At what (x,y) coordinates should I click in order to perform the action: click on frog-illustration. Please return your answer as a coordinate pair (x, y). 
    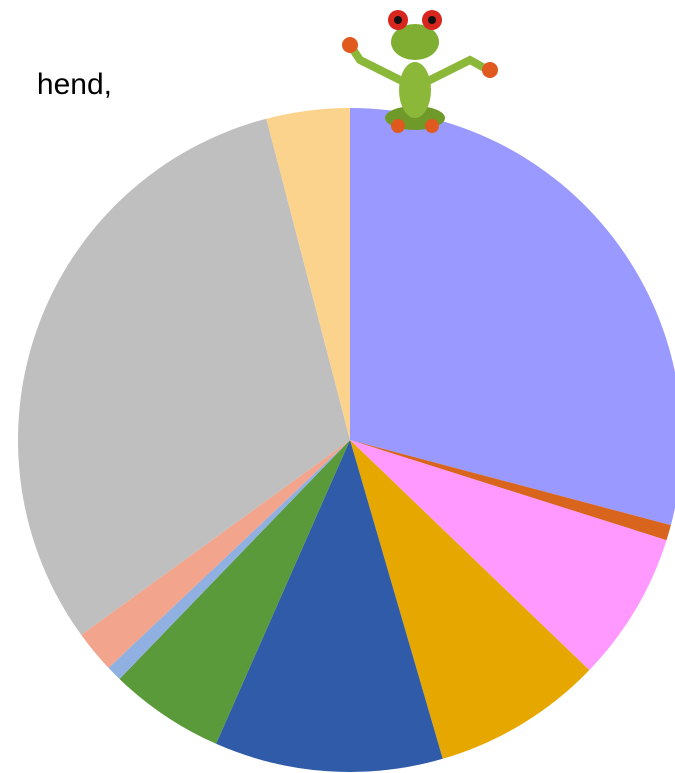
    Looking at the image, I should click on (420, 71).